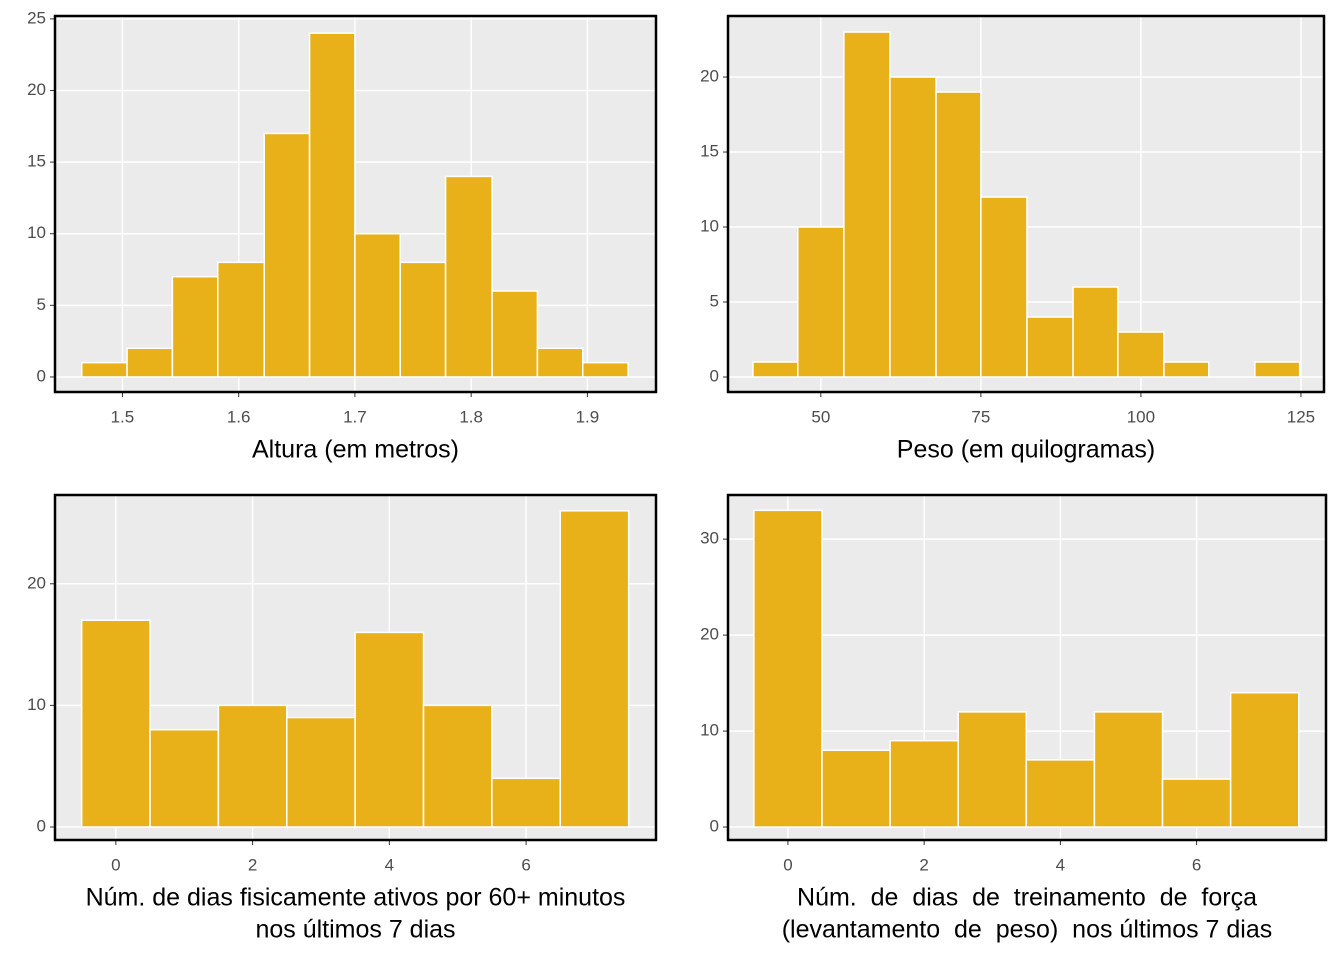 This screenshot has height=960, width=1344. I want to click on x-tick-label: 1.5, so click(123, 416).